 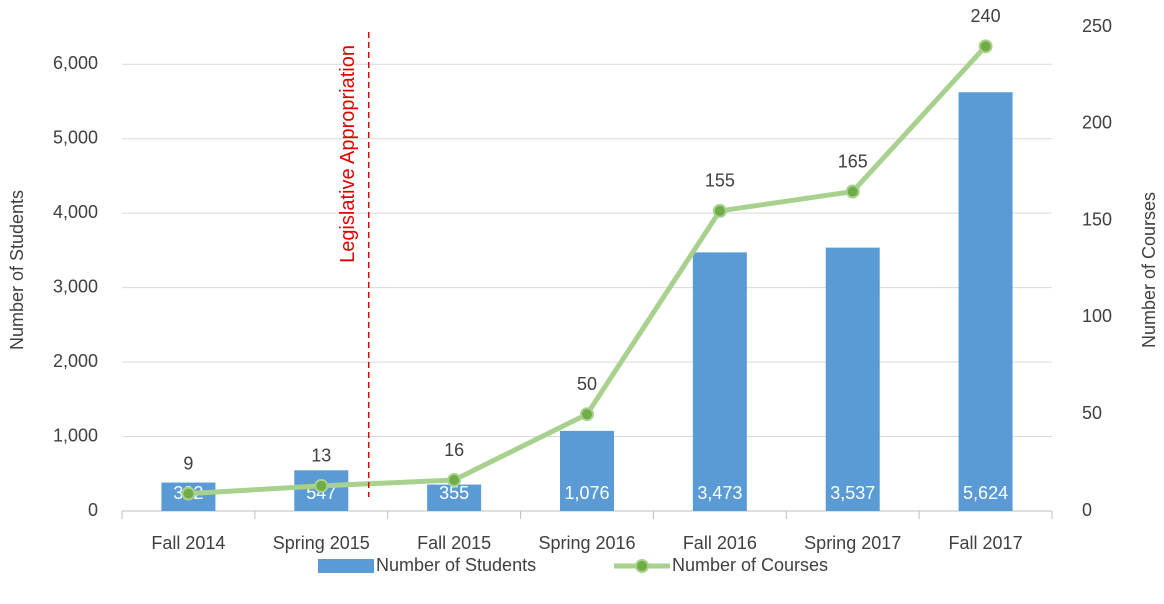 I want to click on bar-value-label: 3,537, so click(x=852, y=493).